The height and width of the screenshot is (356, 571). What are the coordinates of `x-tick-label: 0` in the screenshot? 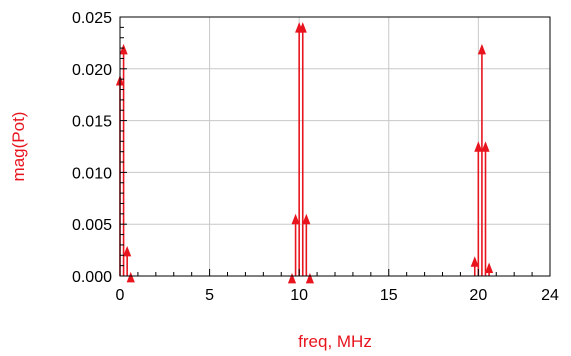 It's located at (120, 295).